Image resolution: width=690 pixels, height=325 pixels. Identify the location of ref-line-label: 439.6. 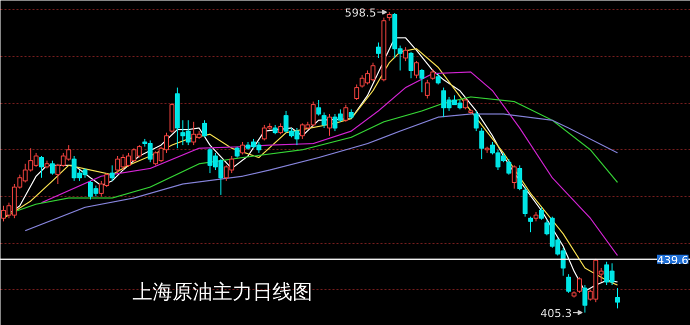
(673, 260).